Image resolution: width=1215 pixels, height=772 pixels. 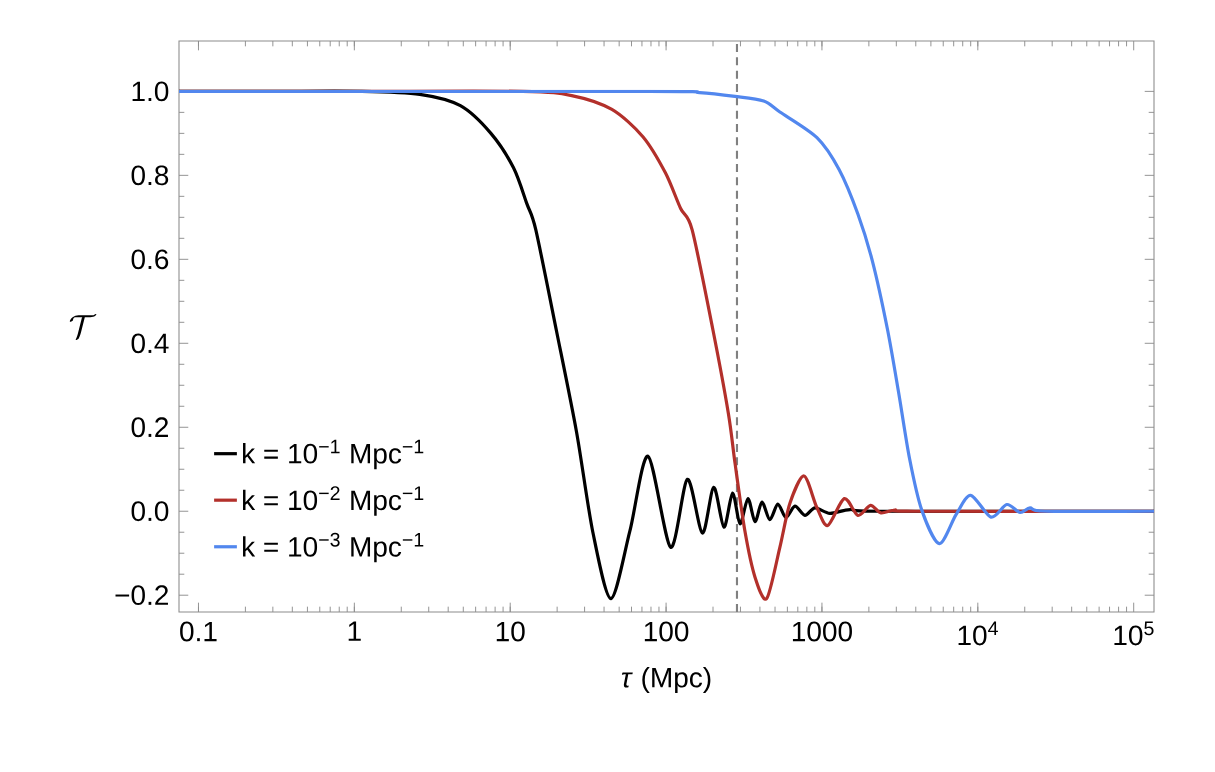 I want to click on y-tick-label: 0.6, so click(x=150, y=259).